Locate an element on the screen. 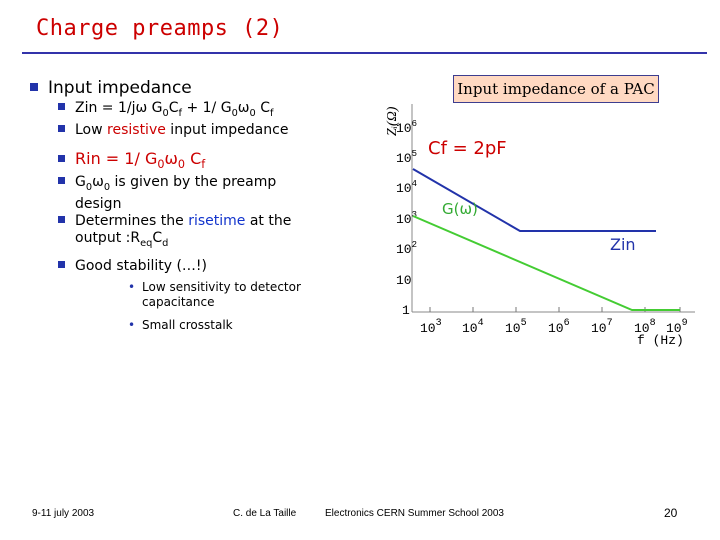 The image size is (720, 540). sub-sub-bullet: • Low sensitivity to detector capacitance is located at coordinates (227, 295).